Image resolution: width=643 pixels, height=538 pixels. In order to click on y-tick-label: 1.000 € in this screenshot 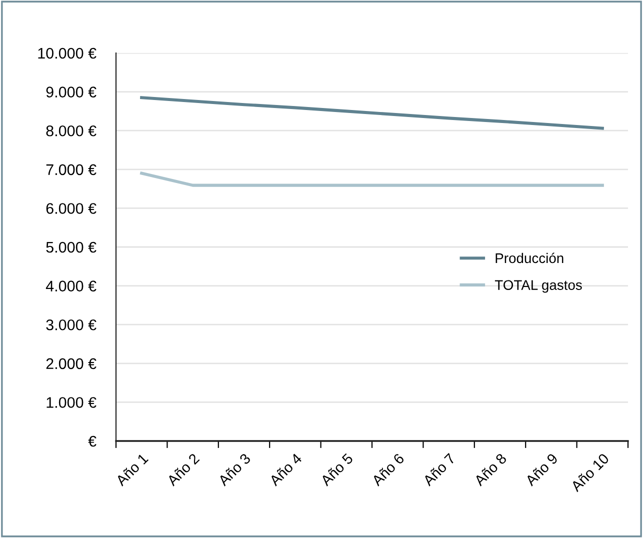, I will do `click(71, 402)`.